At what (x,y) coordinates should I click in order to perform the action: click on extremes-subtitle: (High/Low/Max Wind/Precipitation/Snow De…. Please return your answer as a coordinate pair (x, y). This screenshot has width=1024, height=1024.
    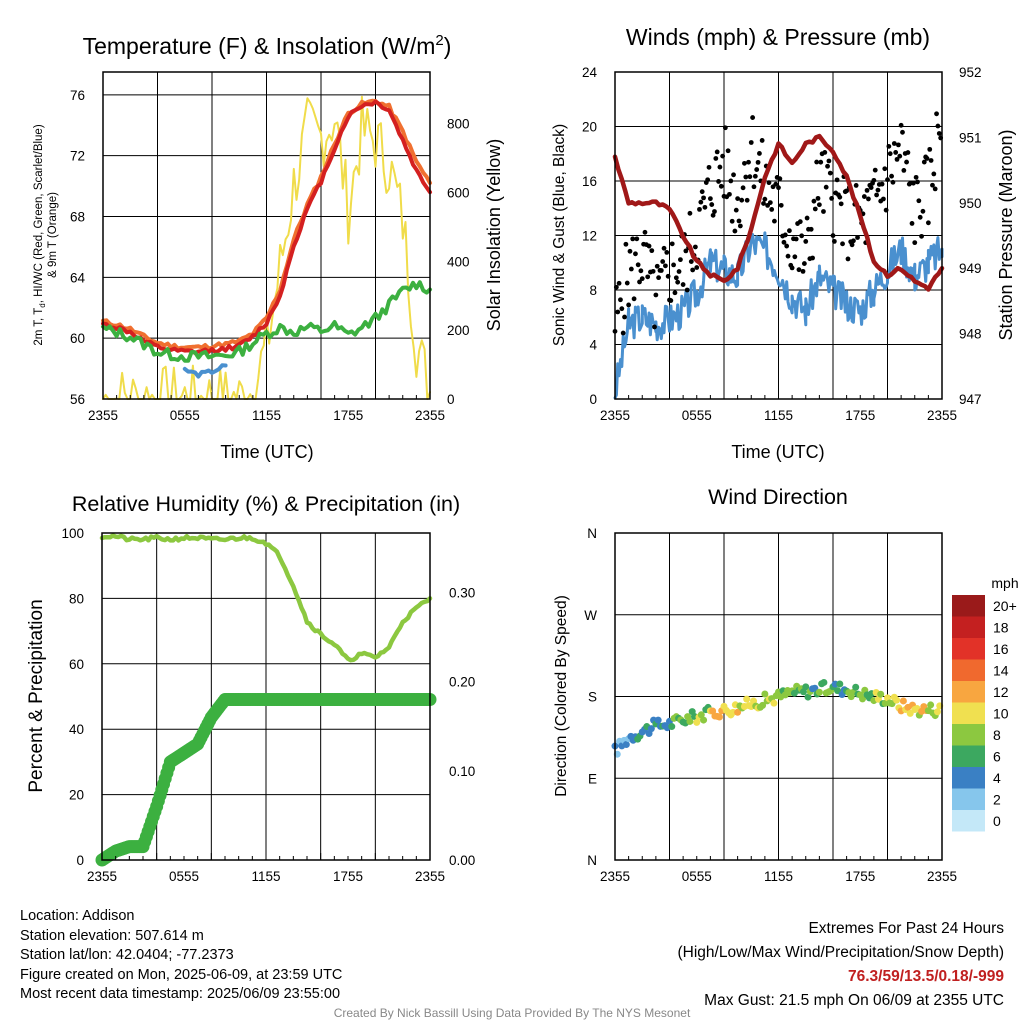
    Looking at the image, I should click on (841, 952).